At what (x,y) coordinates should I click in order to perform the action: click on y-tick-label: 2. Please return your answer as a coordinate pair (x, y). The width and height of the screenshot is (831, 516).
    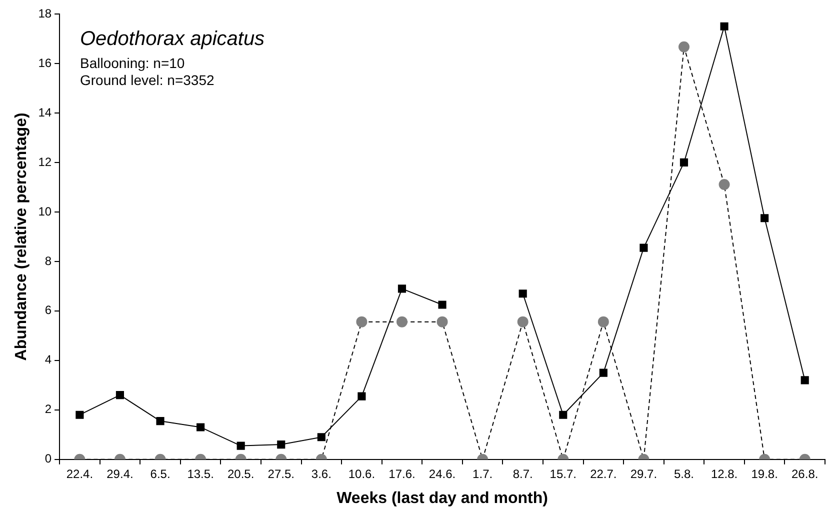
    Looking at the image, I should click on (48, 409).